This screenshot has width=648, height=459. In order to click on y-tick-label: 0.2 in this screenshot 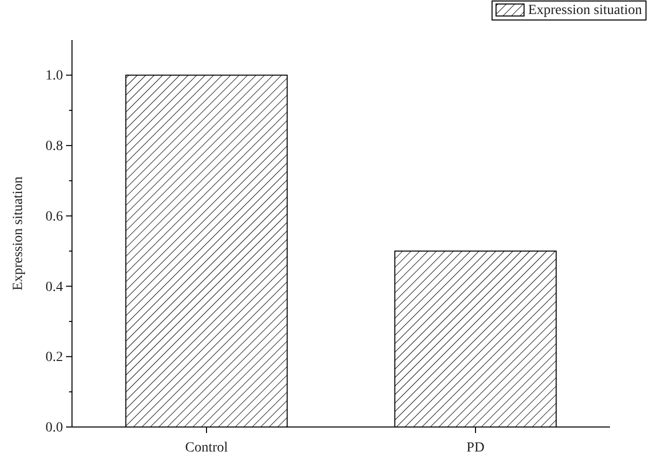, I will do `click(54, 358)`.